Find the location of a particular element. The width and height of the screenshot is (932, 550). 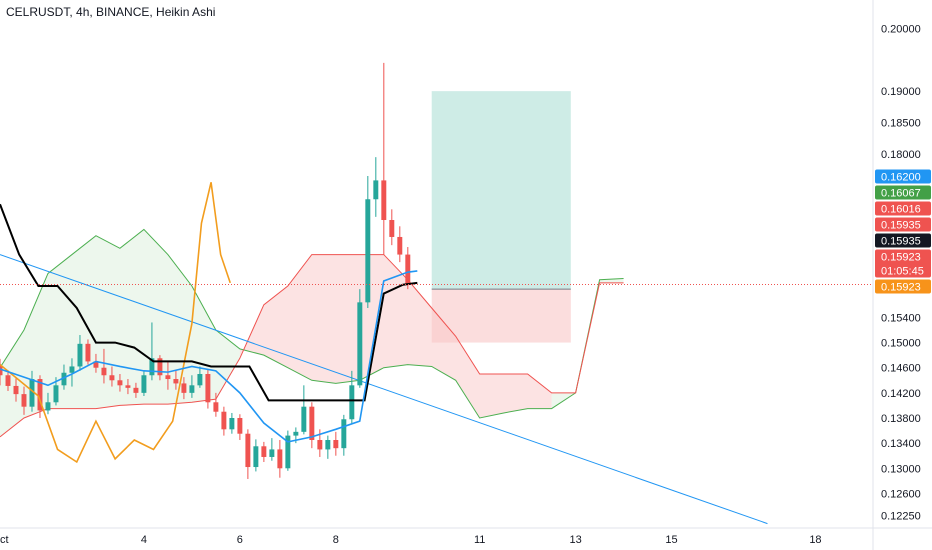

y-tick-label: 0.15400 is located at coordinates (901, 318).